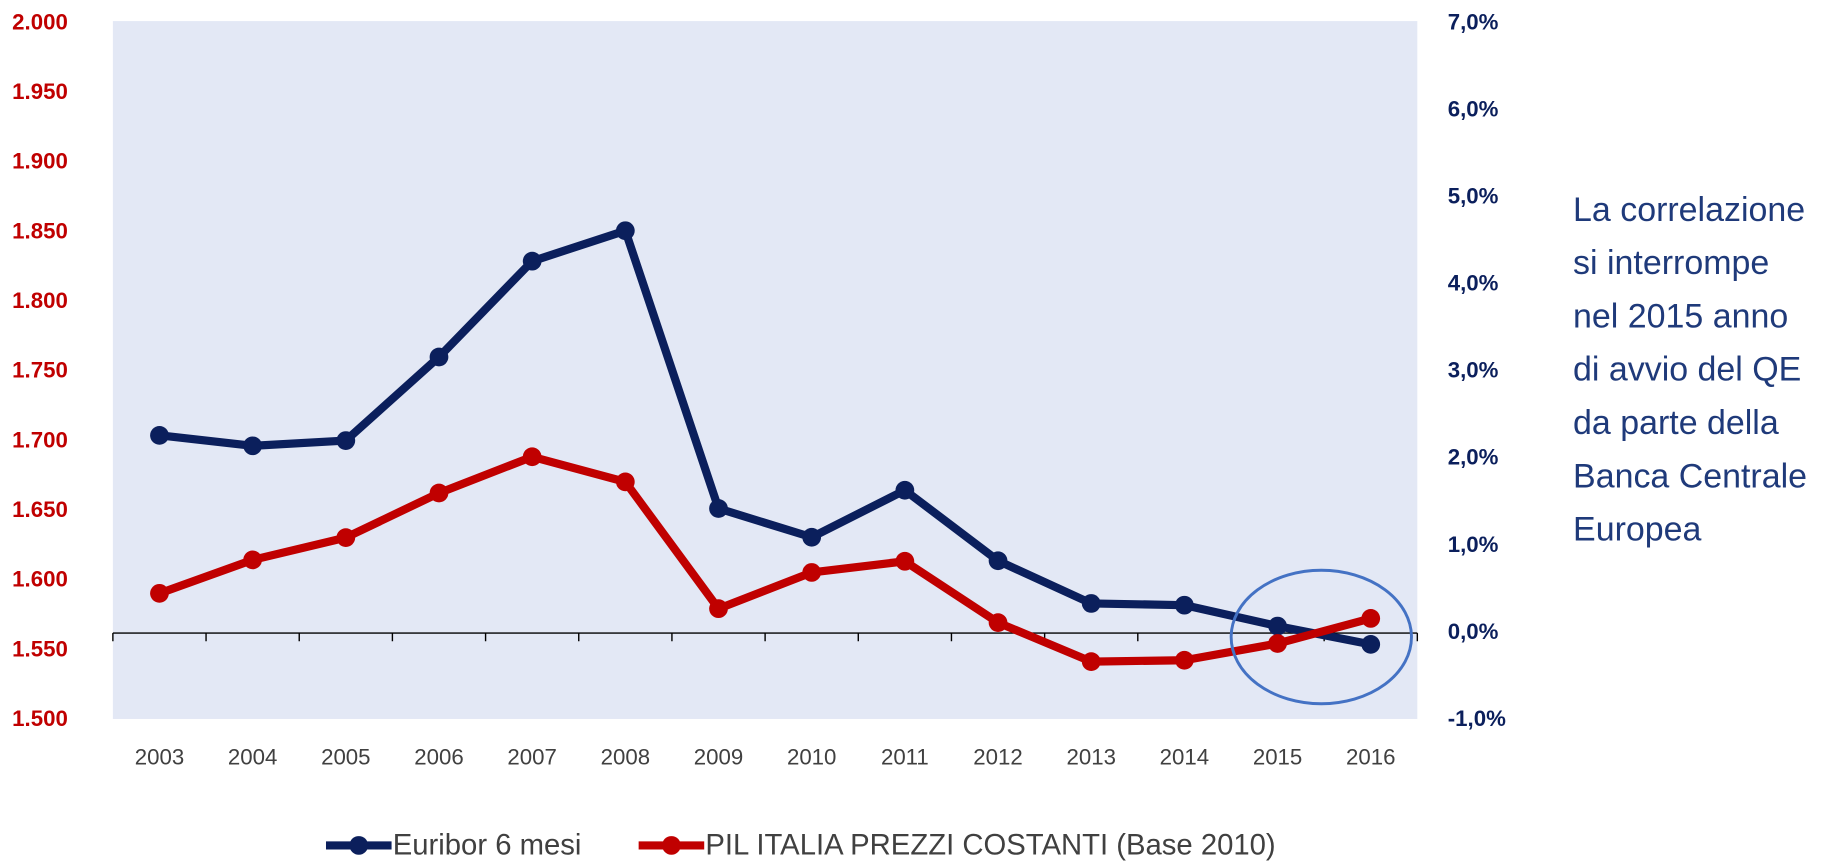 The height and width of the screenshot is (863, 1837). I want to click on annotation: da parte della, so click(1676, 423).